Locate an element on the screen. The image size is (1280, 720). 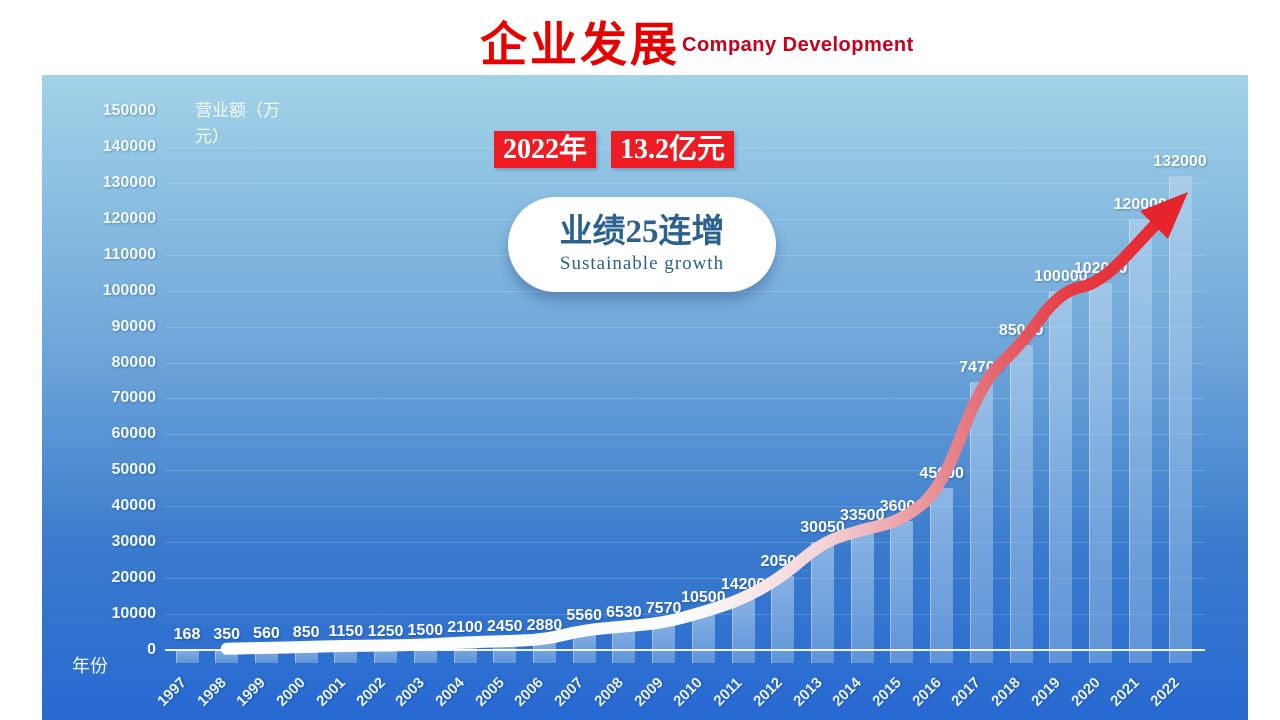
y-axis-title: 营业额（万元） is located at coordinates (237, 124).